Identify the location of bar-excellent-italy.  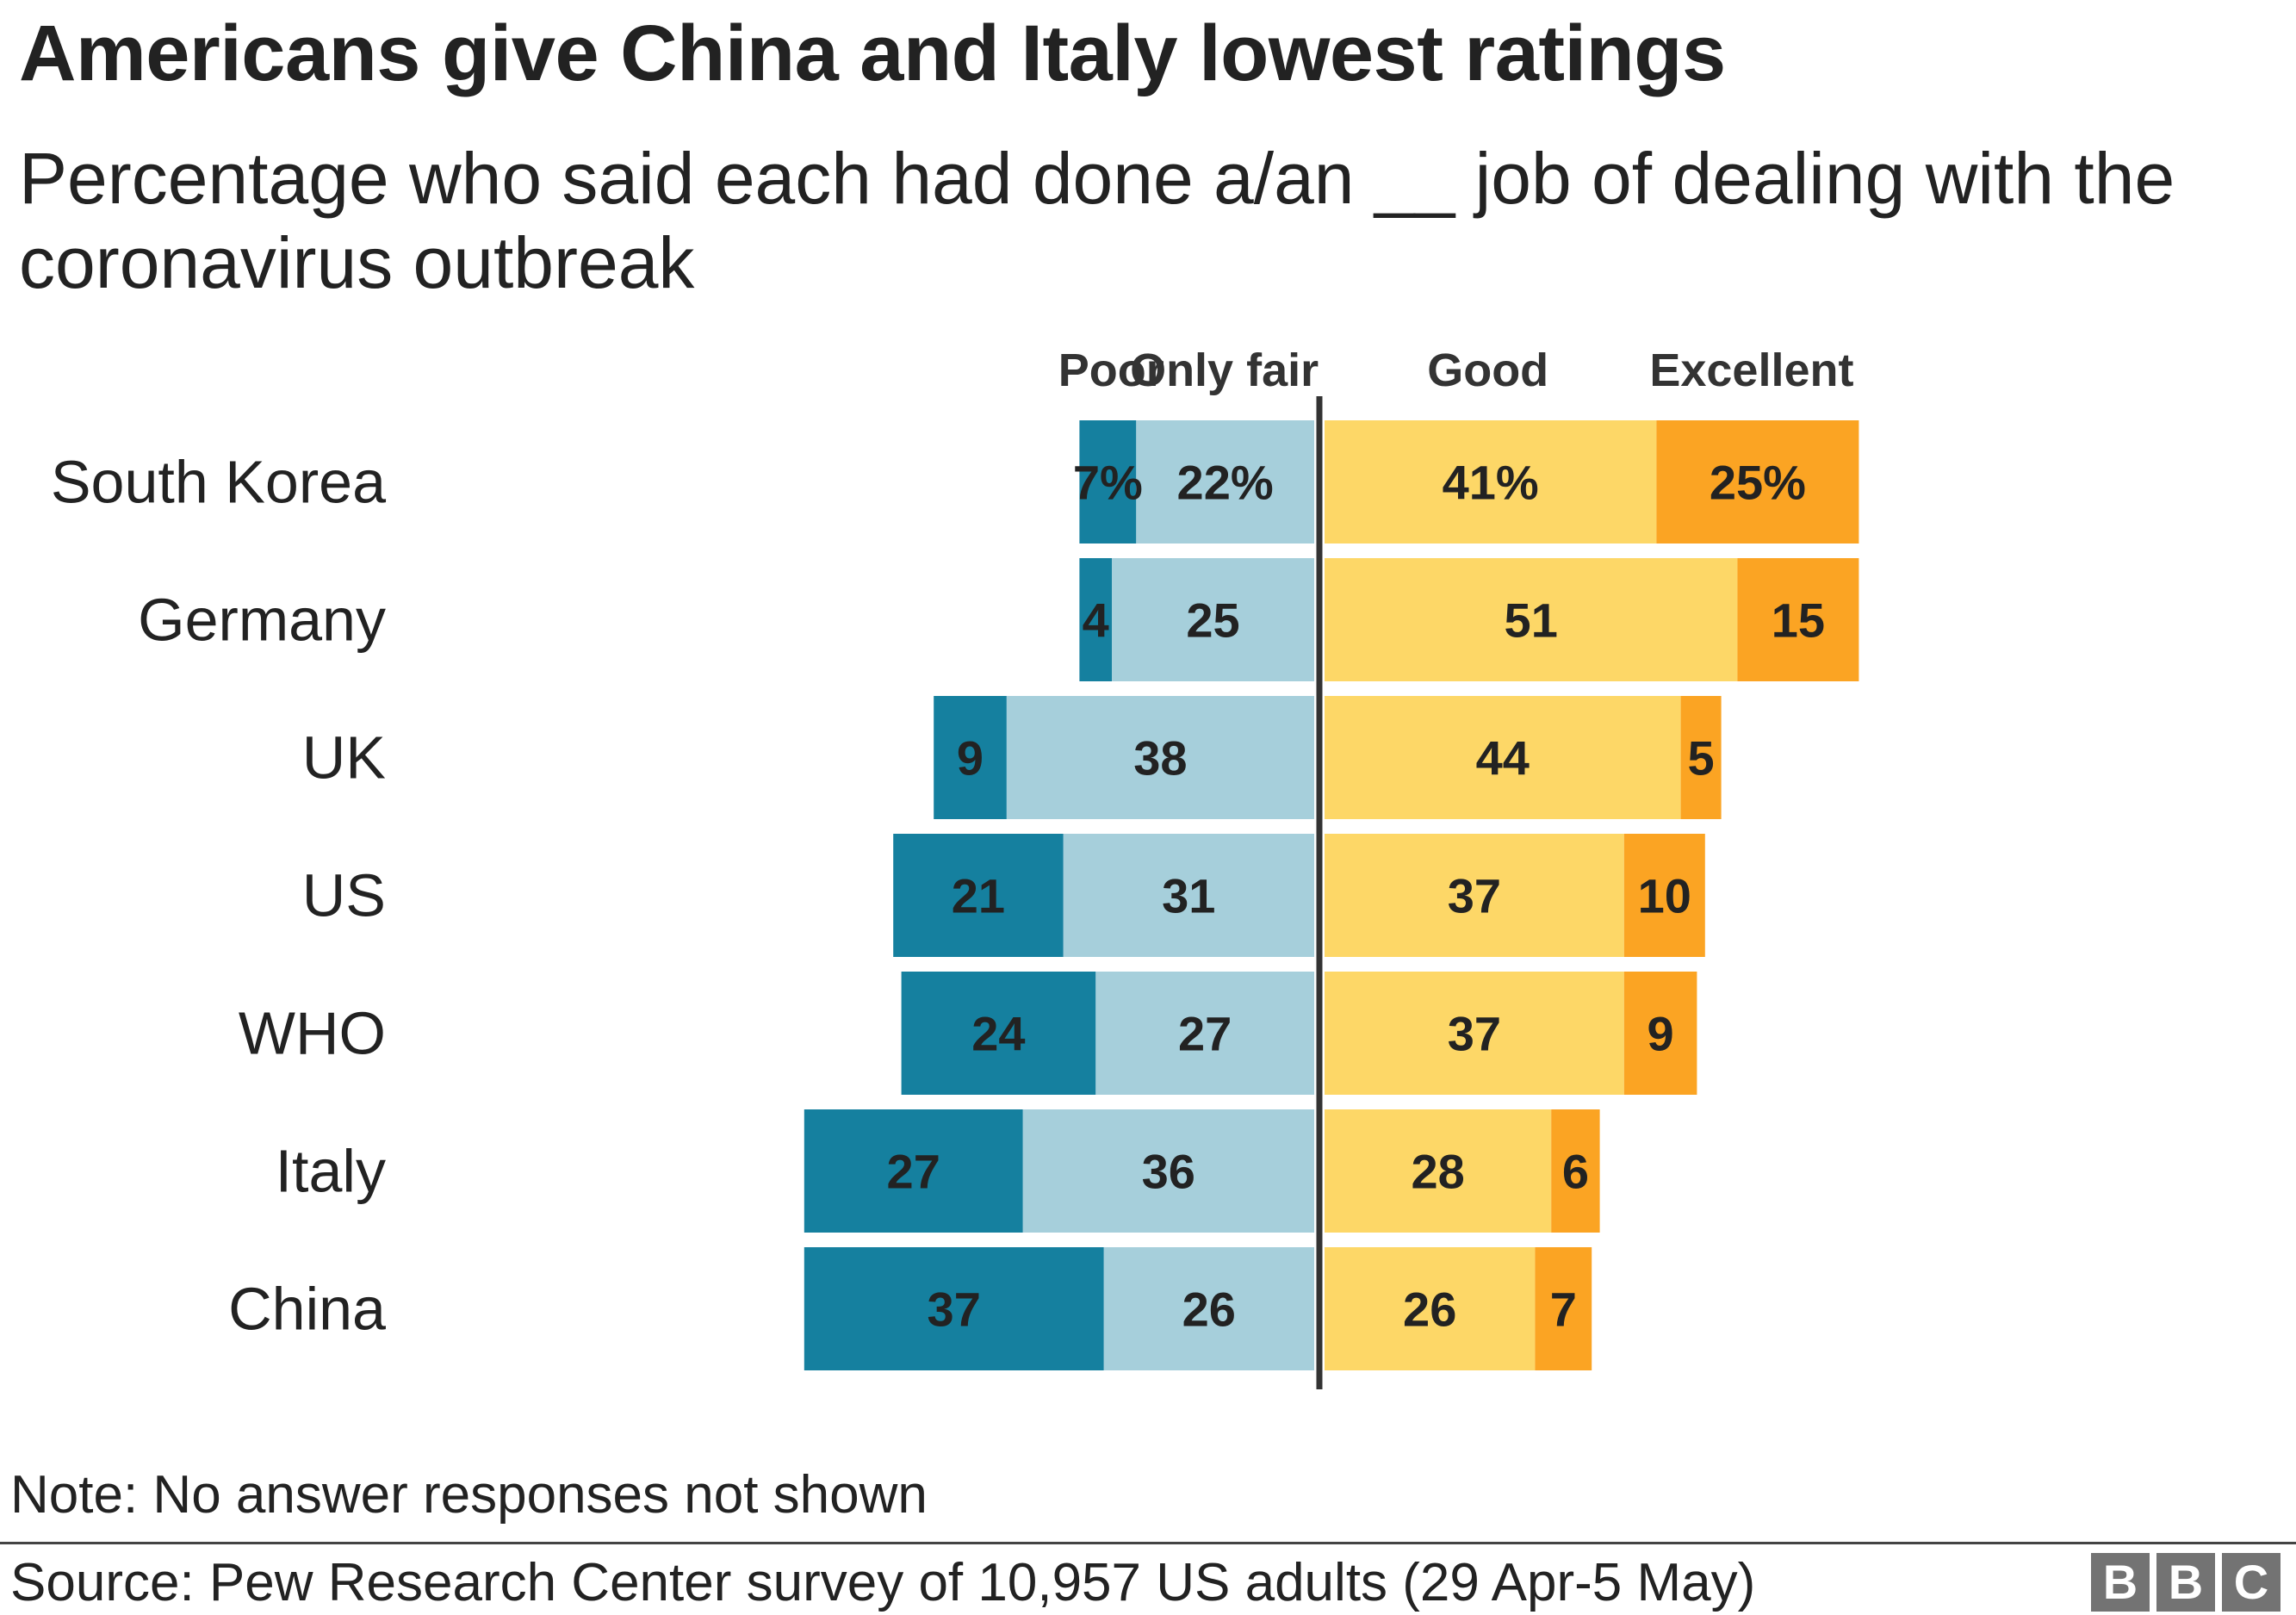
(1575, 1171).